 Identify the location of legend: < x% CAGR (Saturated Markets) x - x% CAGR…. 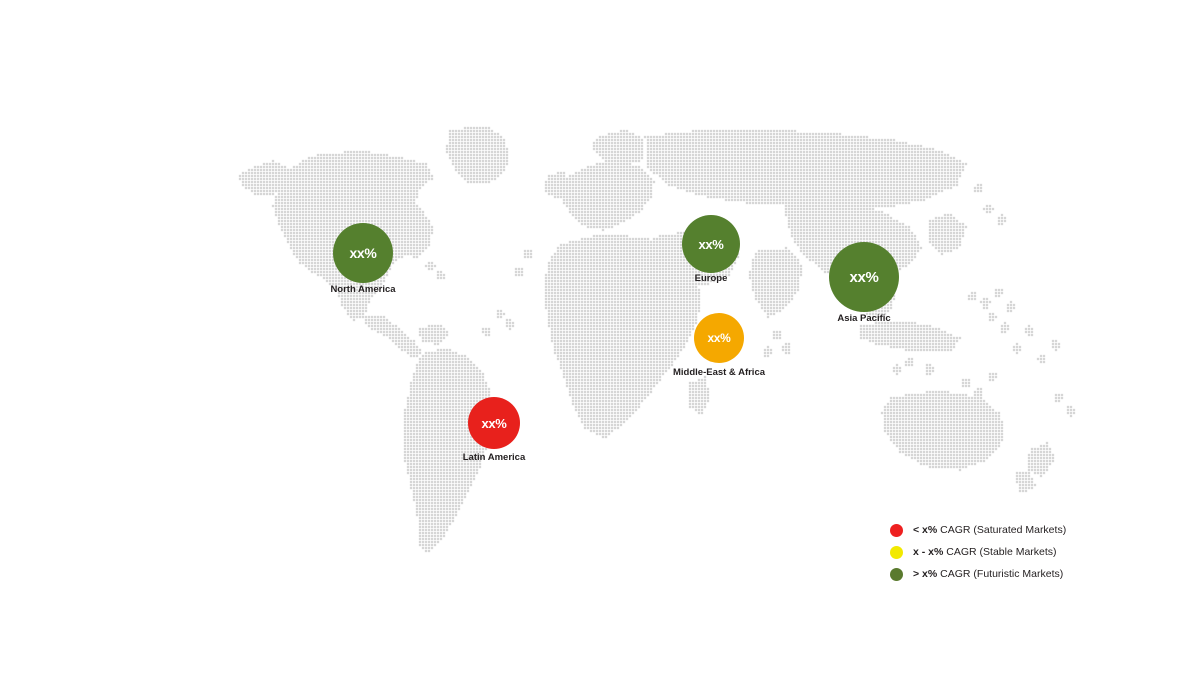
(978, 552).